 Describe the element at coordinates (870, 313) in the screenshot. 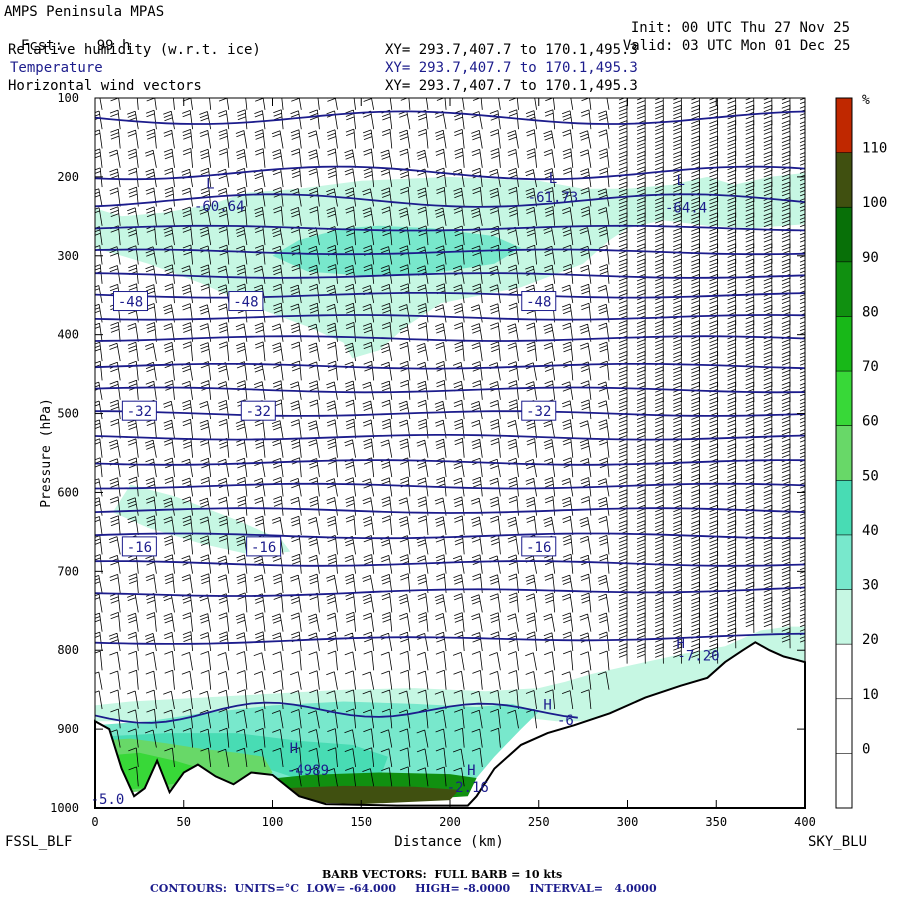

I see `colorbar-label: 80` at that location.